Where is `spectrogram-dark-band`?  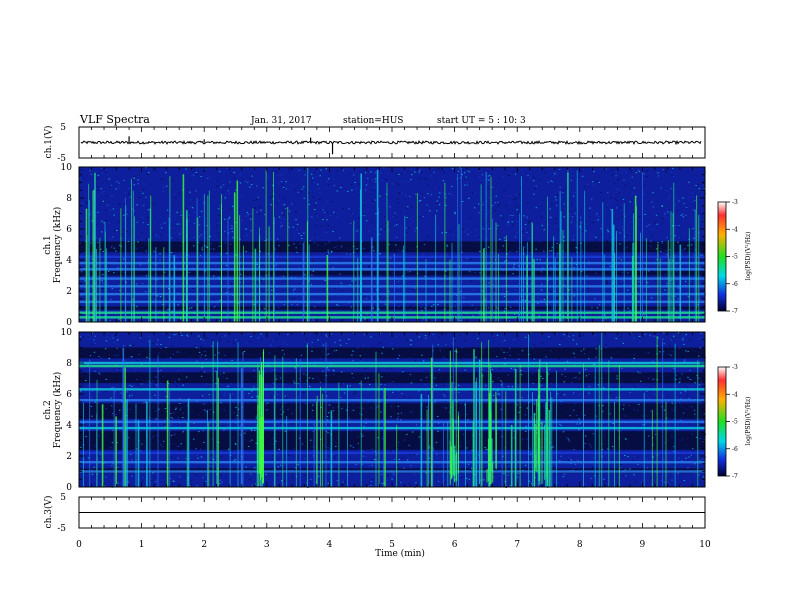
spectrogram-dark-band is located at coordinates (392, 378).